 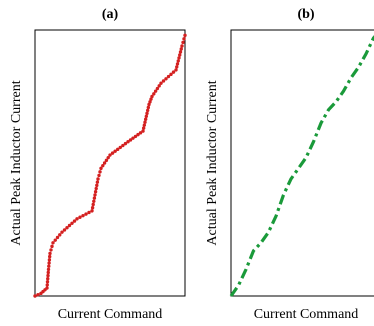 I want to click on panel-a-xlabel: Current Command, so click(x=110, y=314).